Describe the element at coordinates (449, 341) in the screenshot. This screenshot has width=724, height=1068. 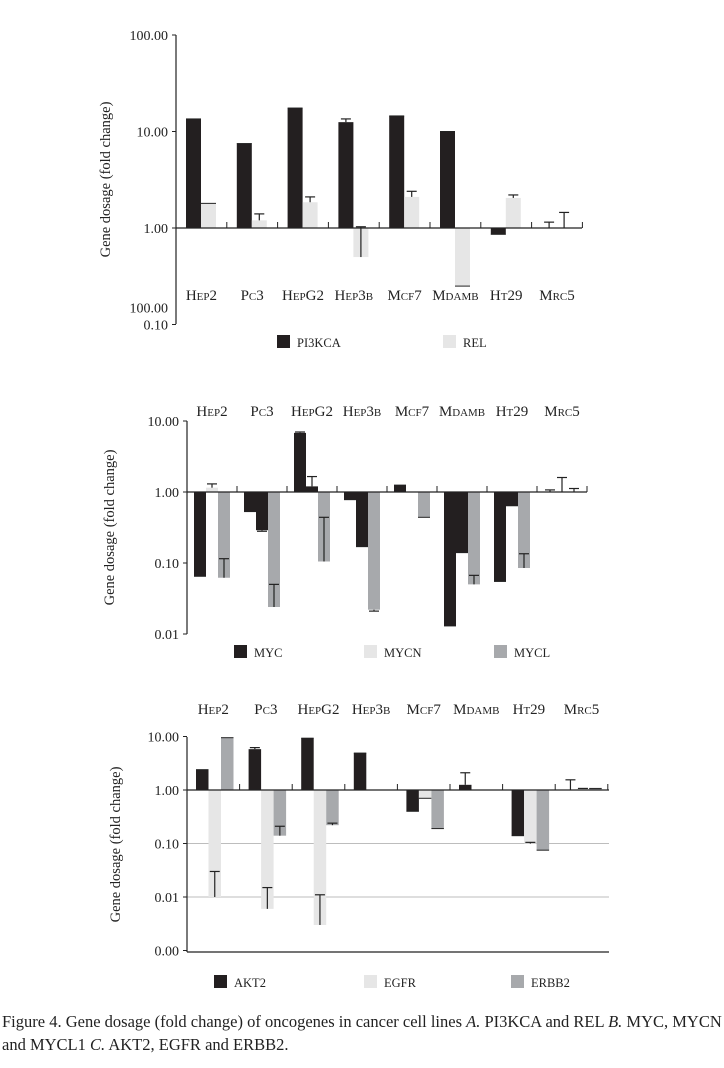
I see `legend-swatch-rel` at that location.